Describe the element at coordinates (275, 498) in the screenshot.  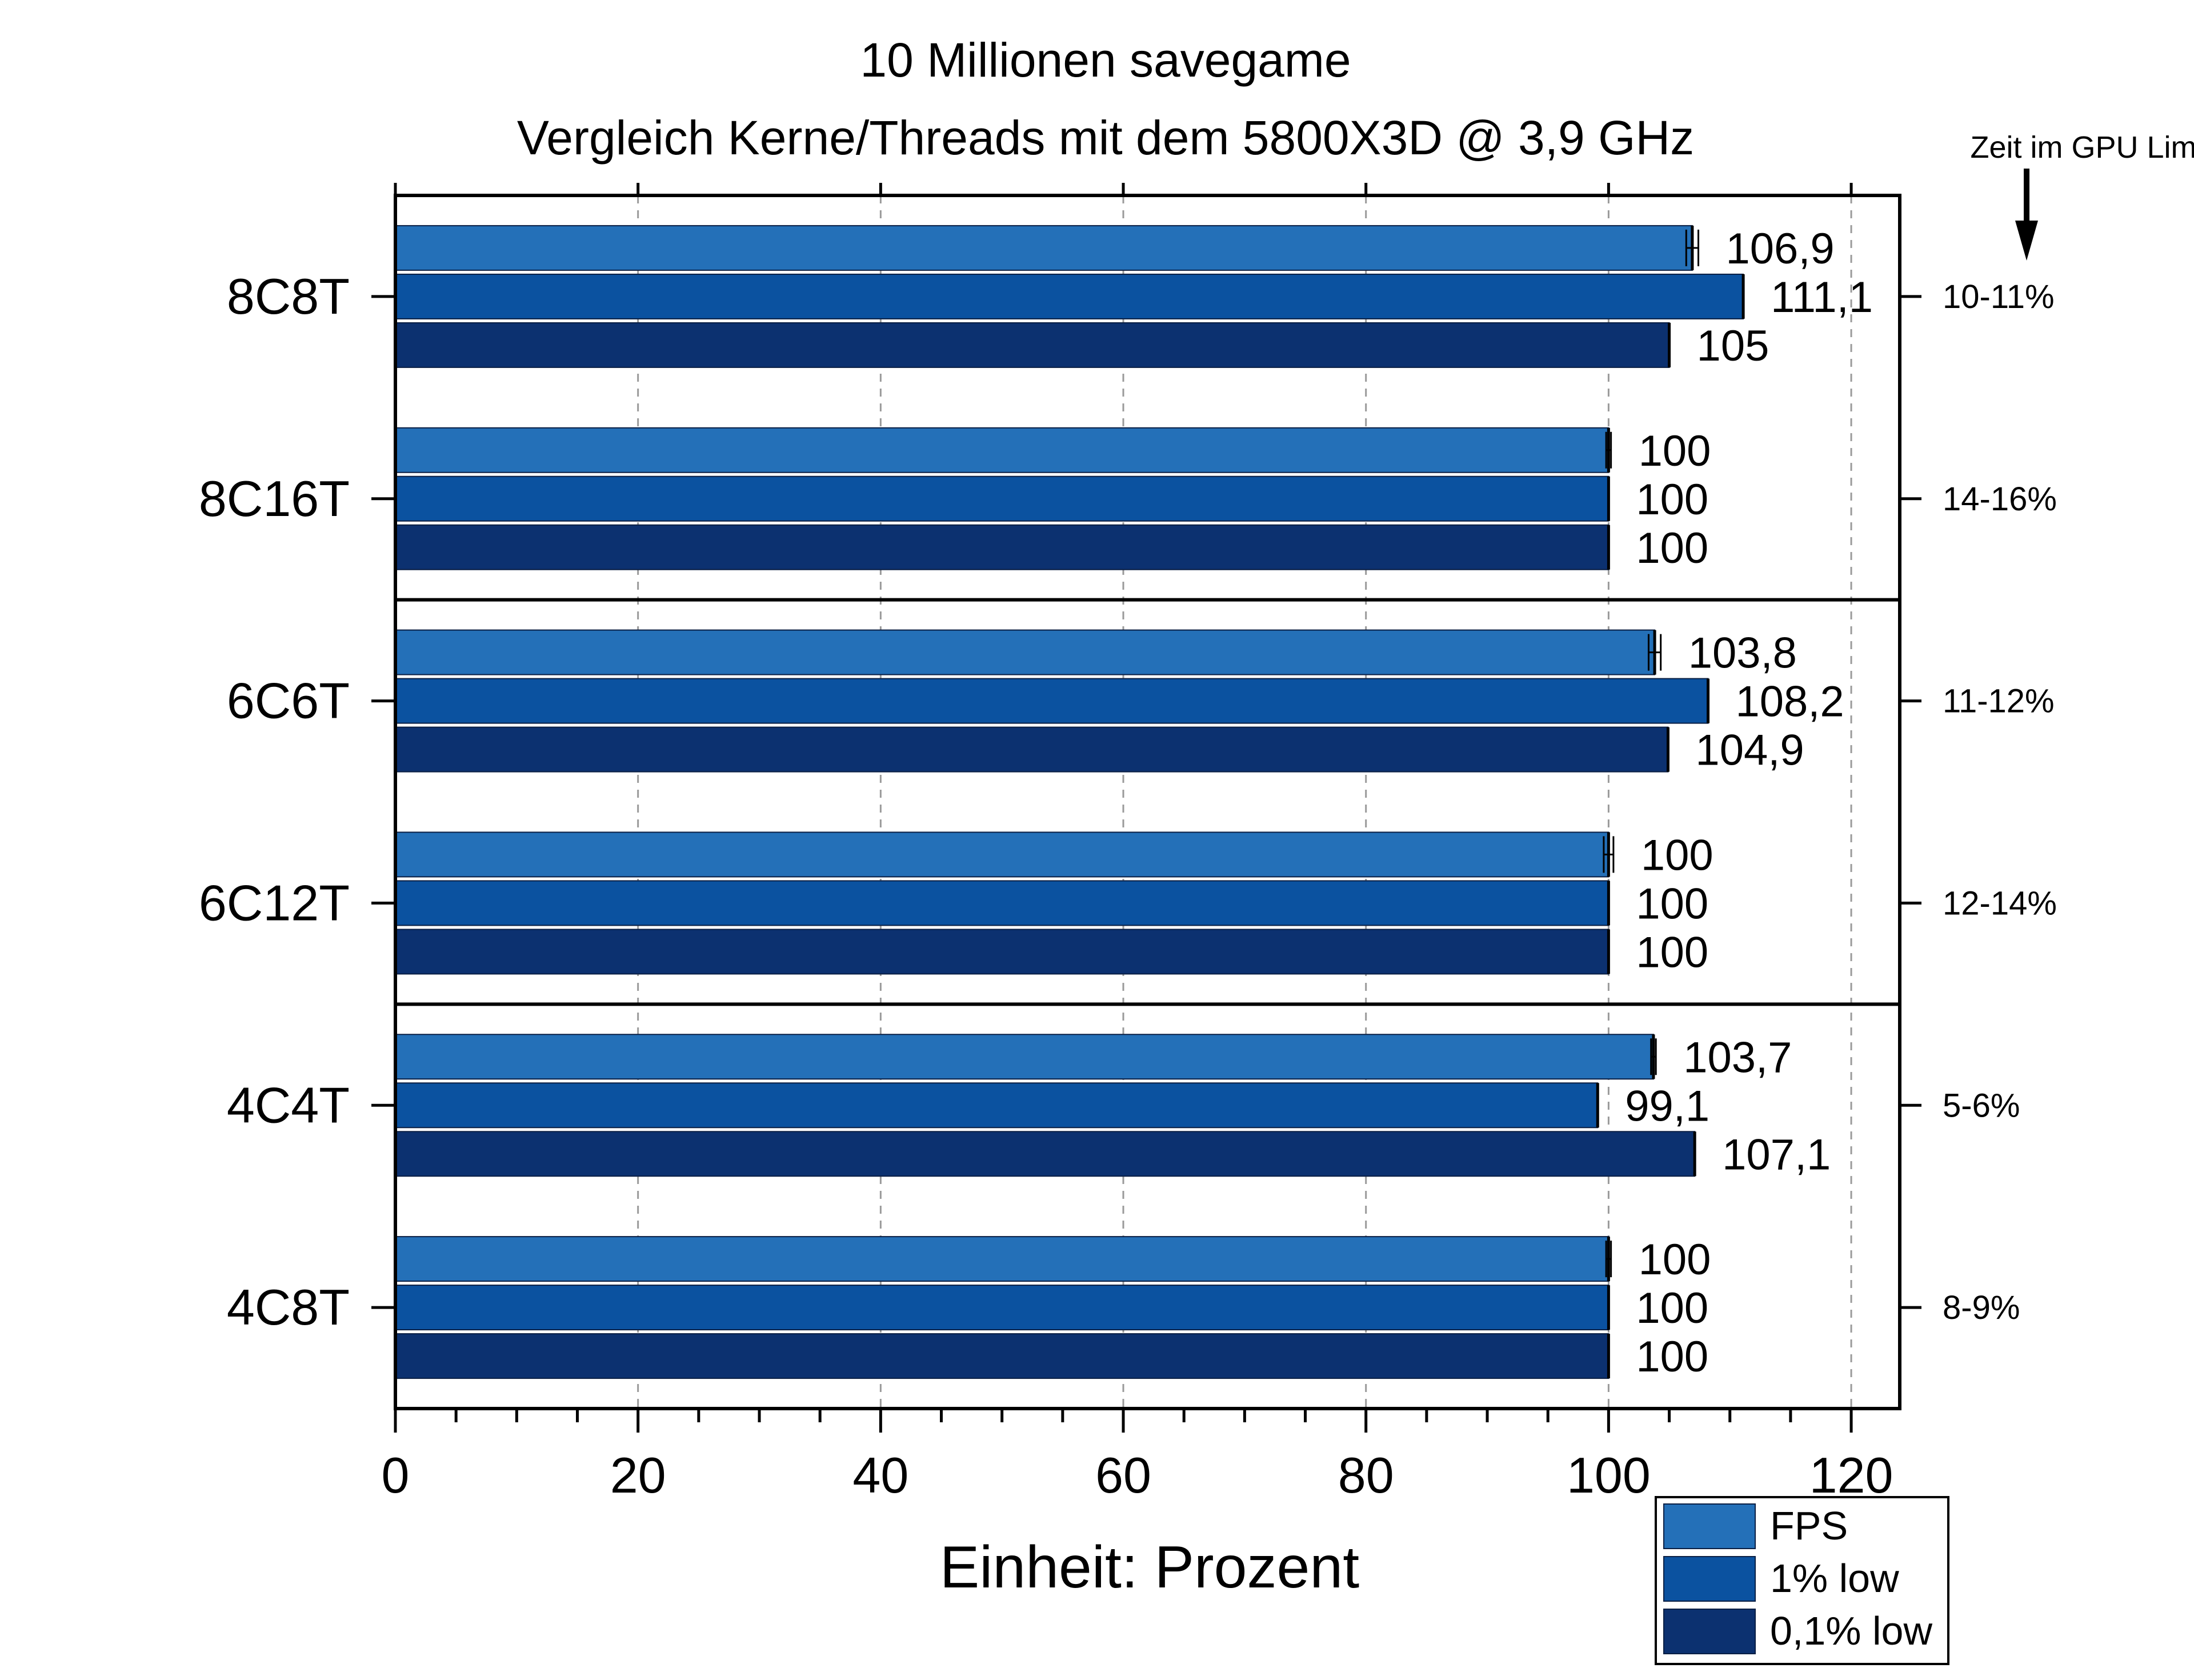
I see `category-label: 8C16T` at that location.